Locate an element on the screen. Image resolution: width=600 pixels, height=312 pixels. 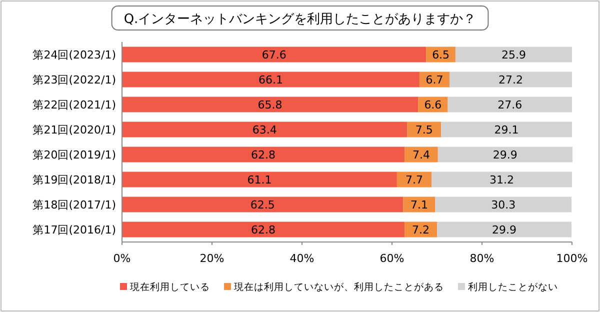
y-tick-label: 第17回(2016/1) is located at coordinates (74, 230).